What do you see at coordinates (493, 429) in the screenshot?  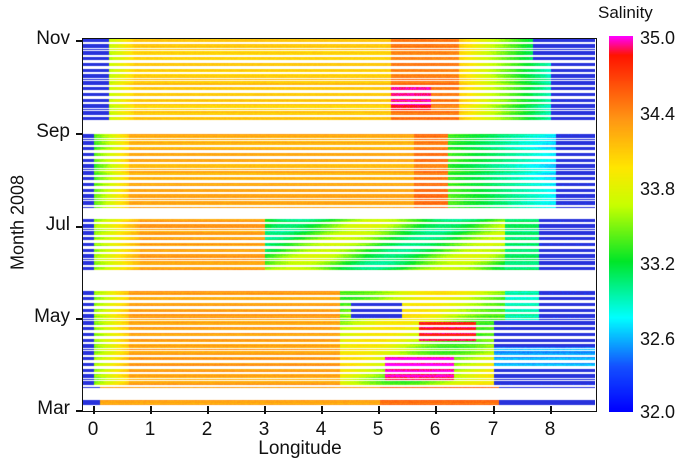 I see `x-tick-label: 7` at bounding box center [493, 429].